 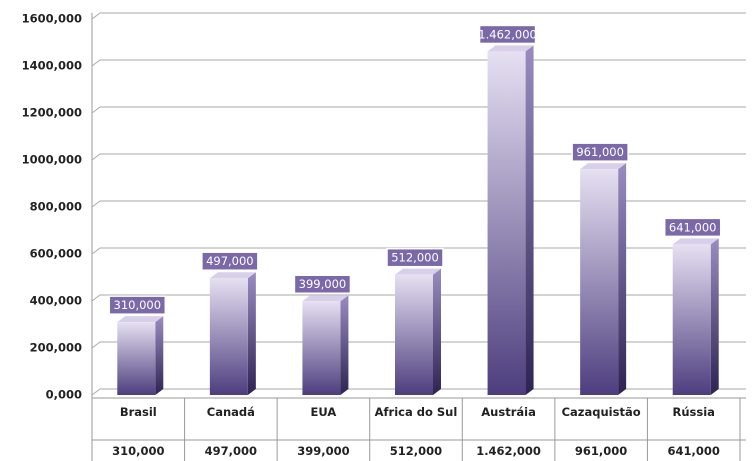 I want to click on data-label: 310,000, so click(x=138, y=305).